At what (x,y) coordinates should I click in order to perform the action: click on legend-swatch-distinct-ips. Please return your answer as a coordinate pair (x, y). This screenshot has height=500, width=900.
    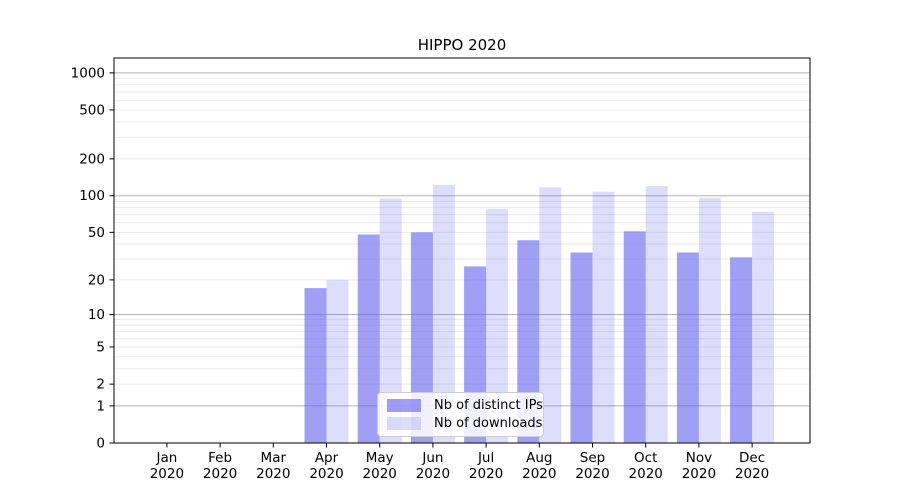
    Looking at the image, I should click on (404, 406).